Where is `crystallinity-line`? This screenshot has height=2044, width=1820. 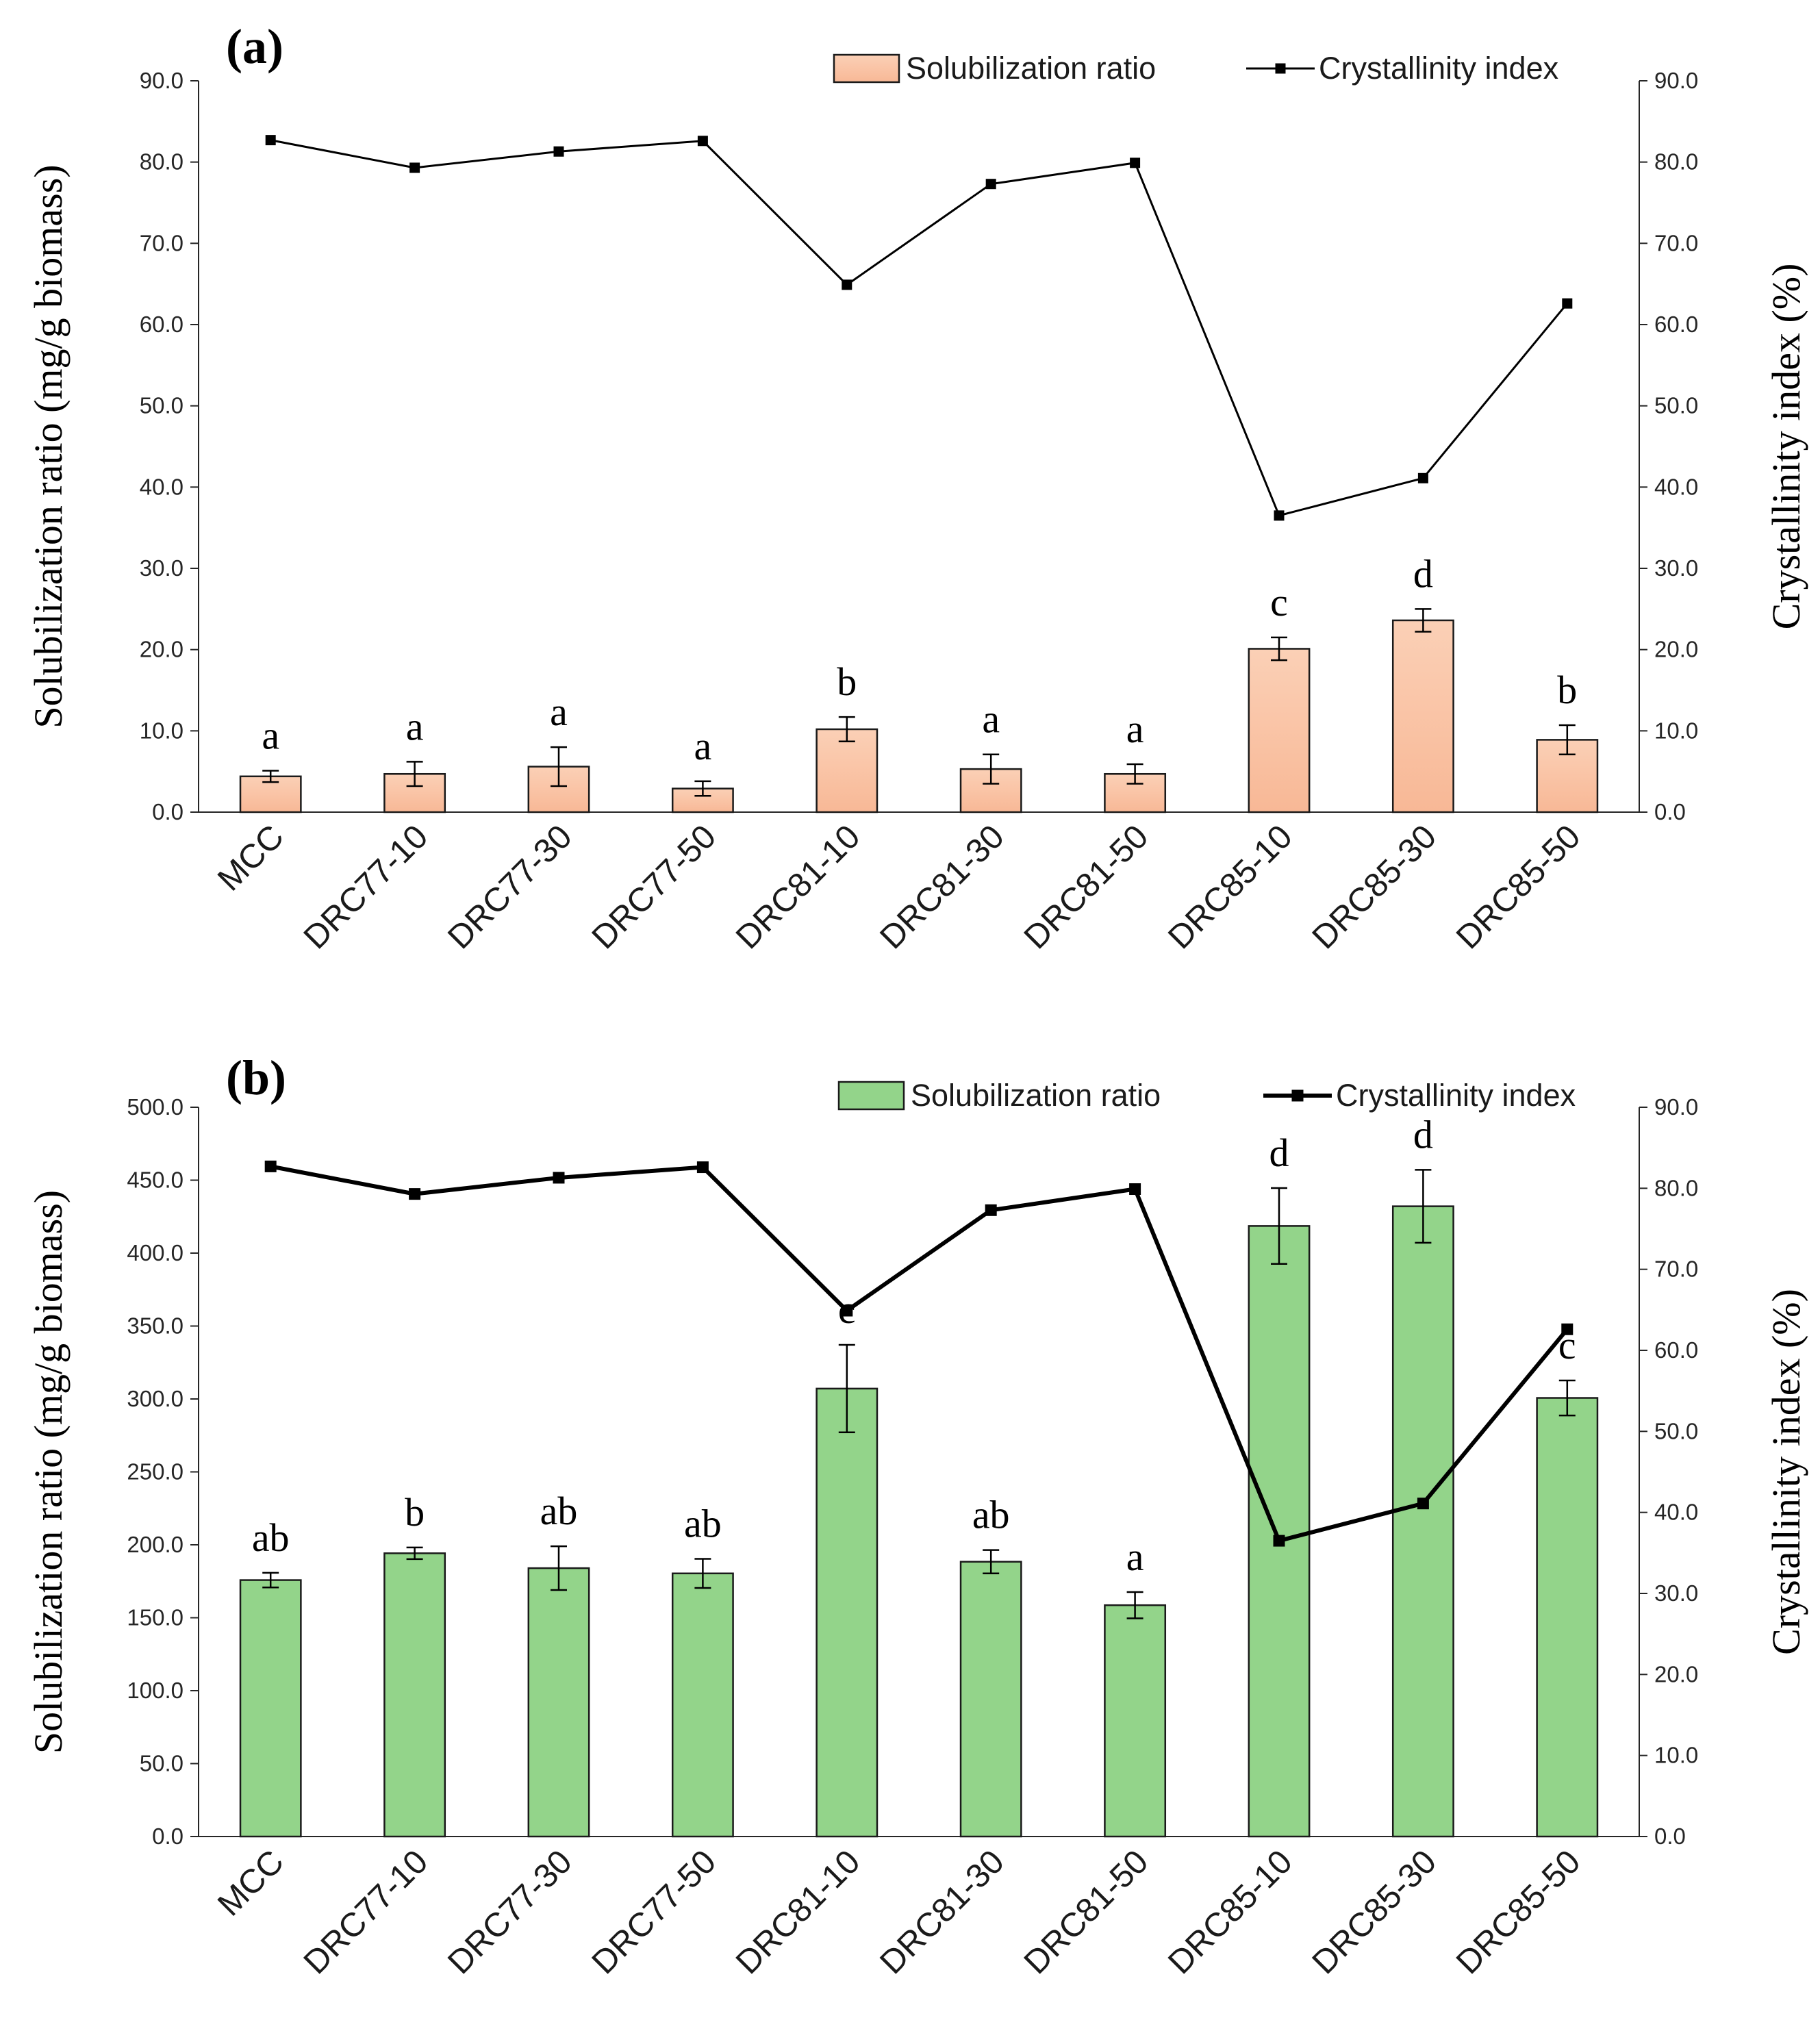 crystallinity-line is located at coordinates (919, 328).